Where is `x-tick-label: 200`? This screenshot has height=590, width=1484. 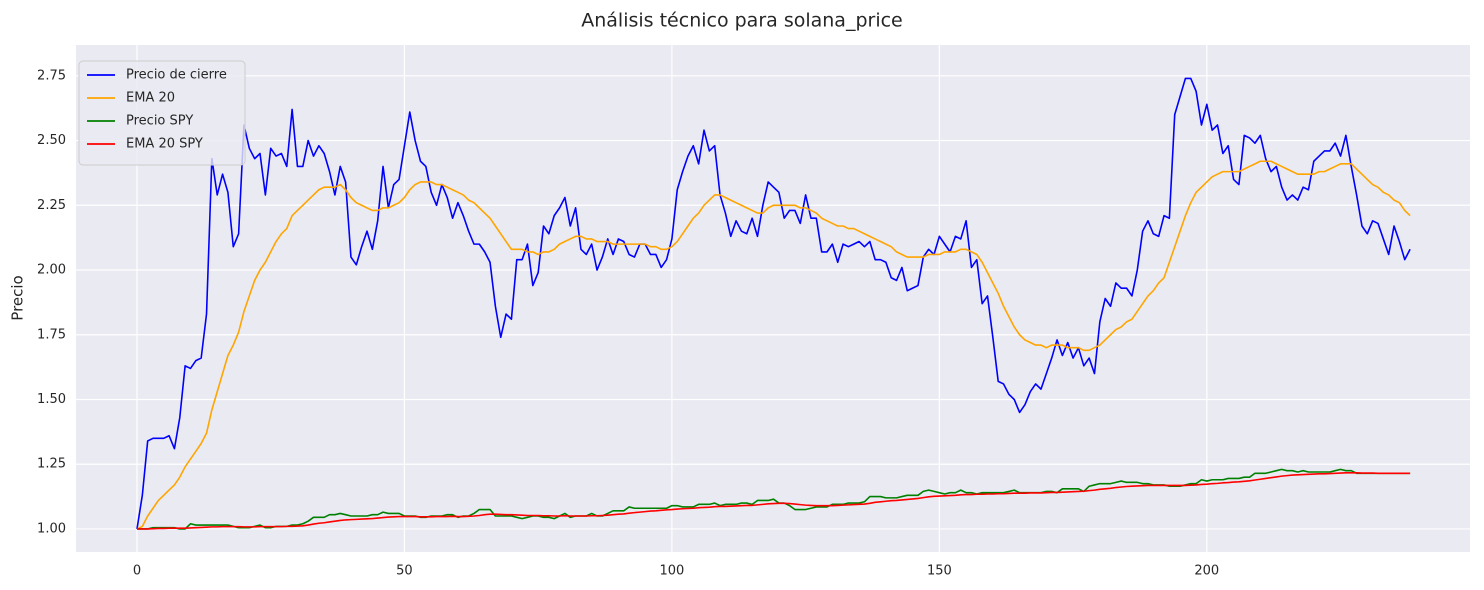
x-tick-label: 200 is located at coordinates (1206, 571).